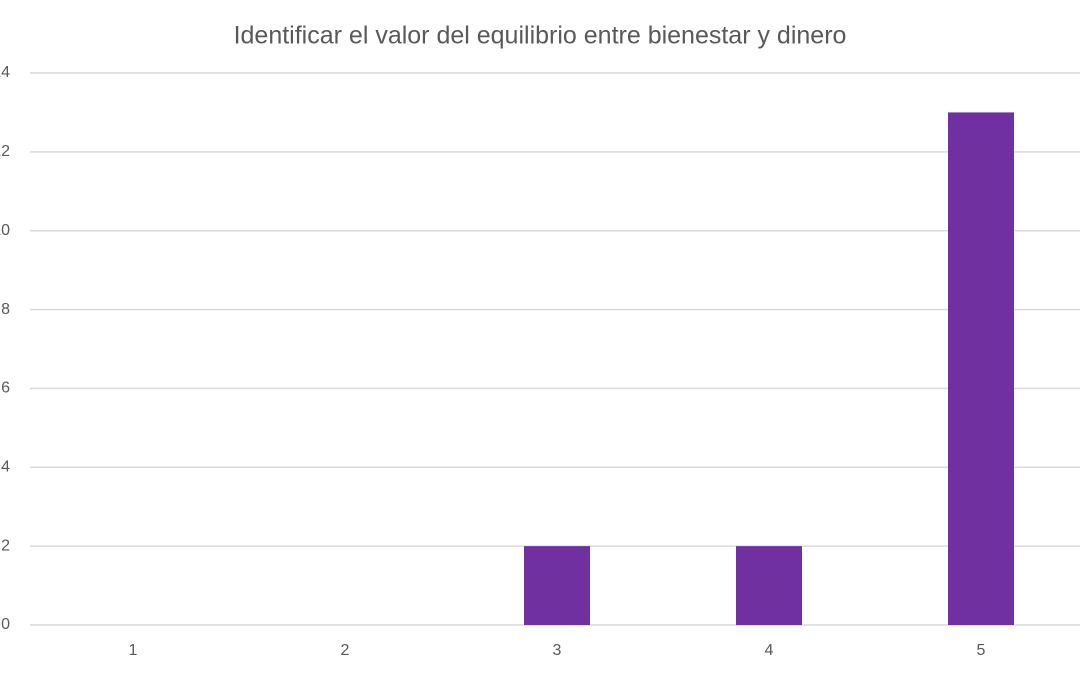 The height and width of the screenshot is (675, 1080). What do you see at coordinates (981, 650) in the screenshot?
I see `x-tick-label: 5` at bounding box center [981, 650].